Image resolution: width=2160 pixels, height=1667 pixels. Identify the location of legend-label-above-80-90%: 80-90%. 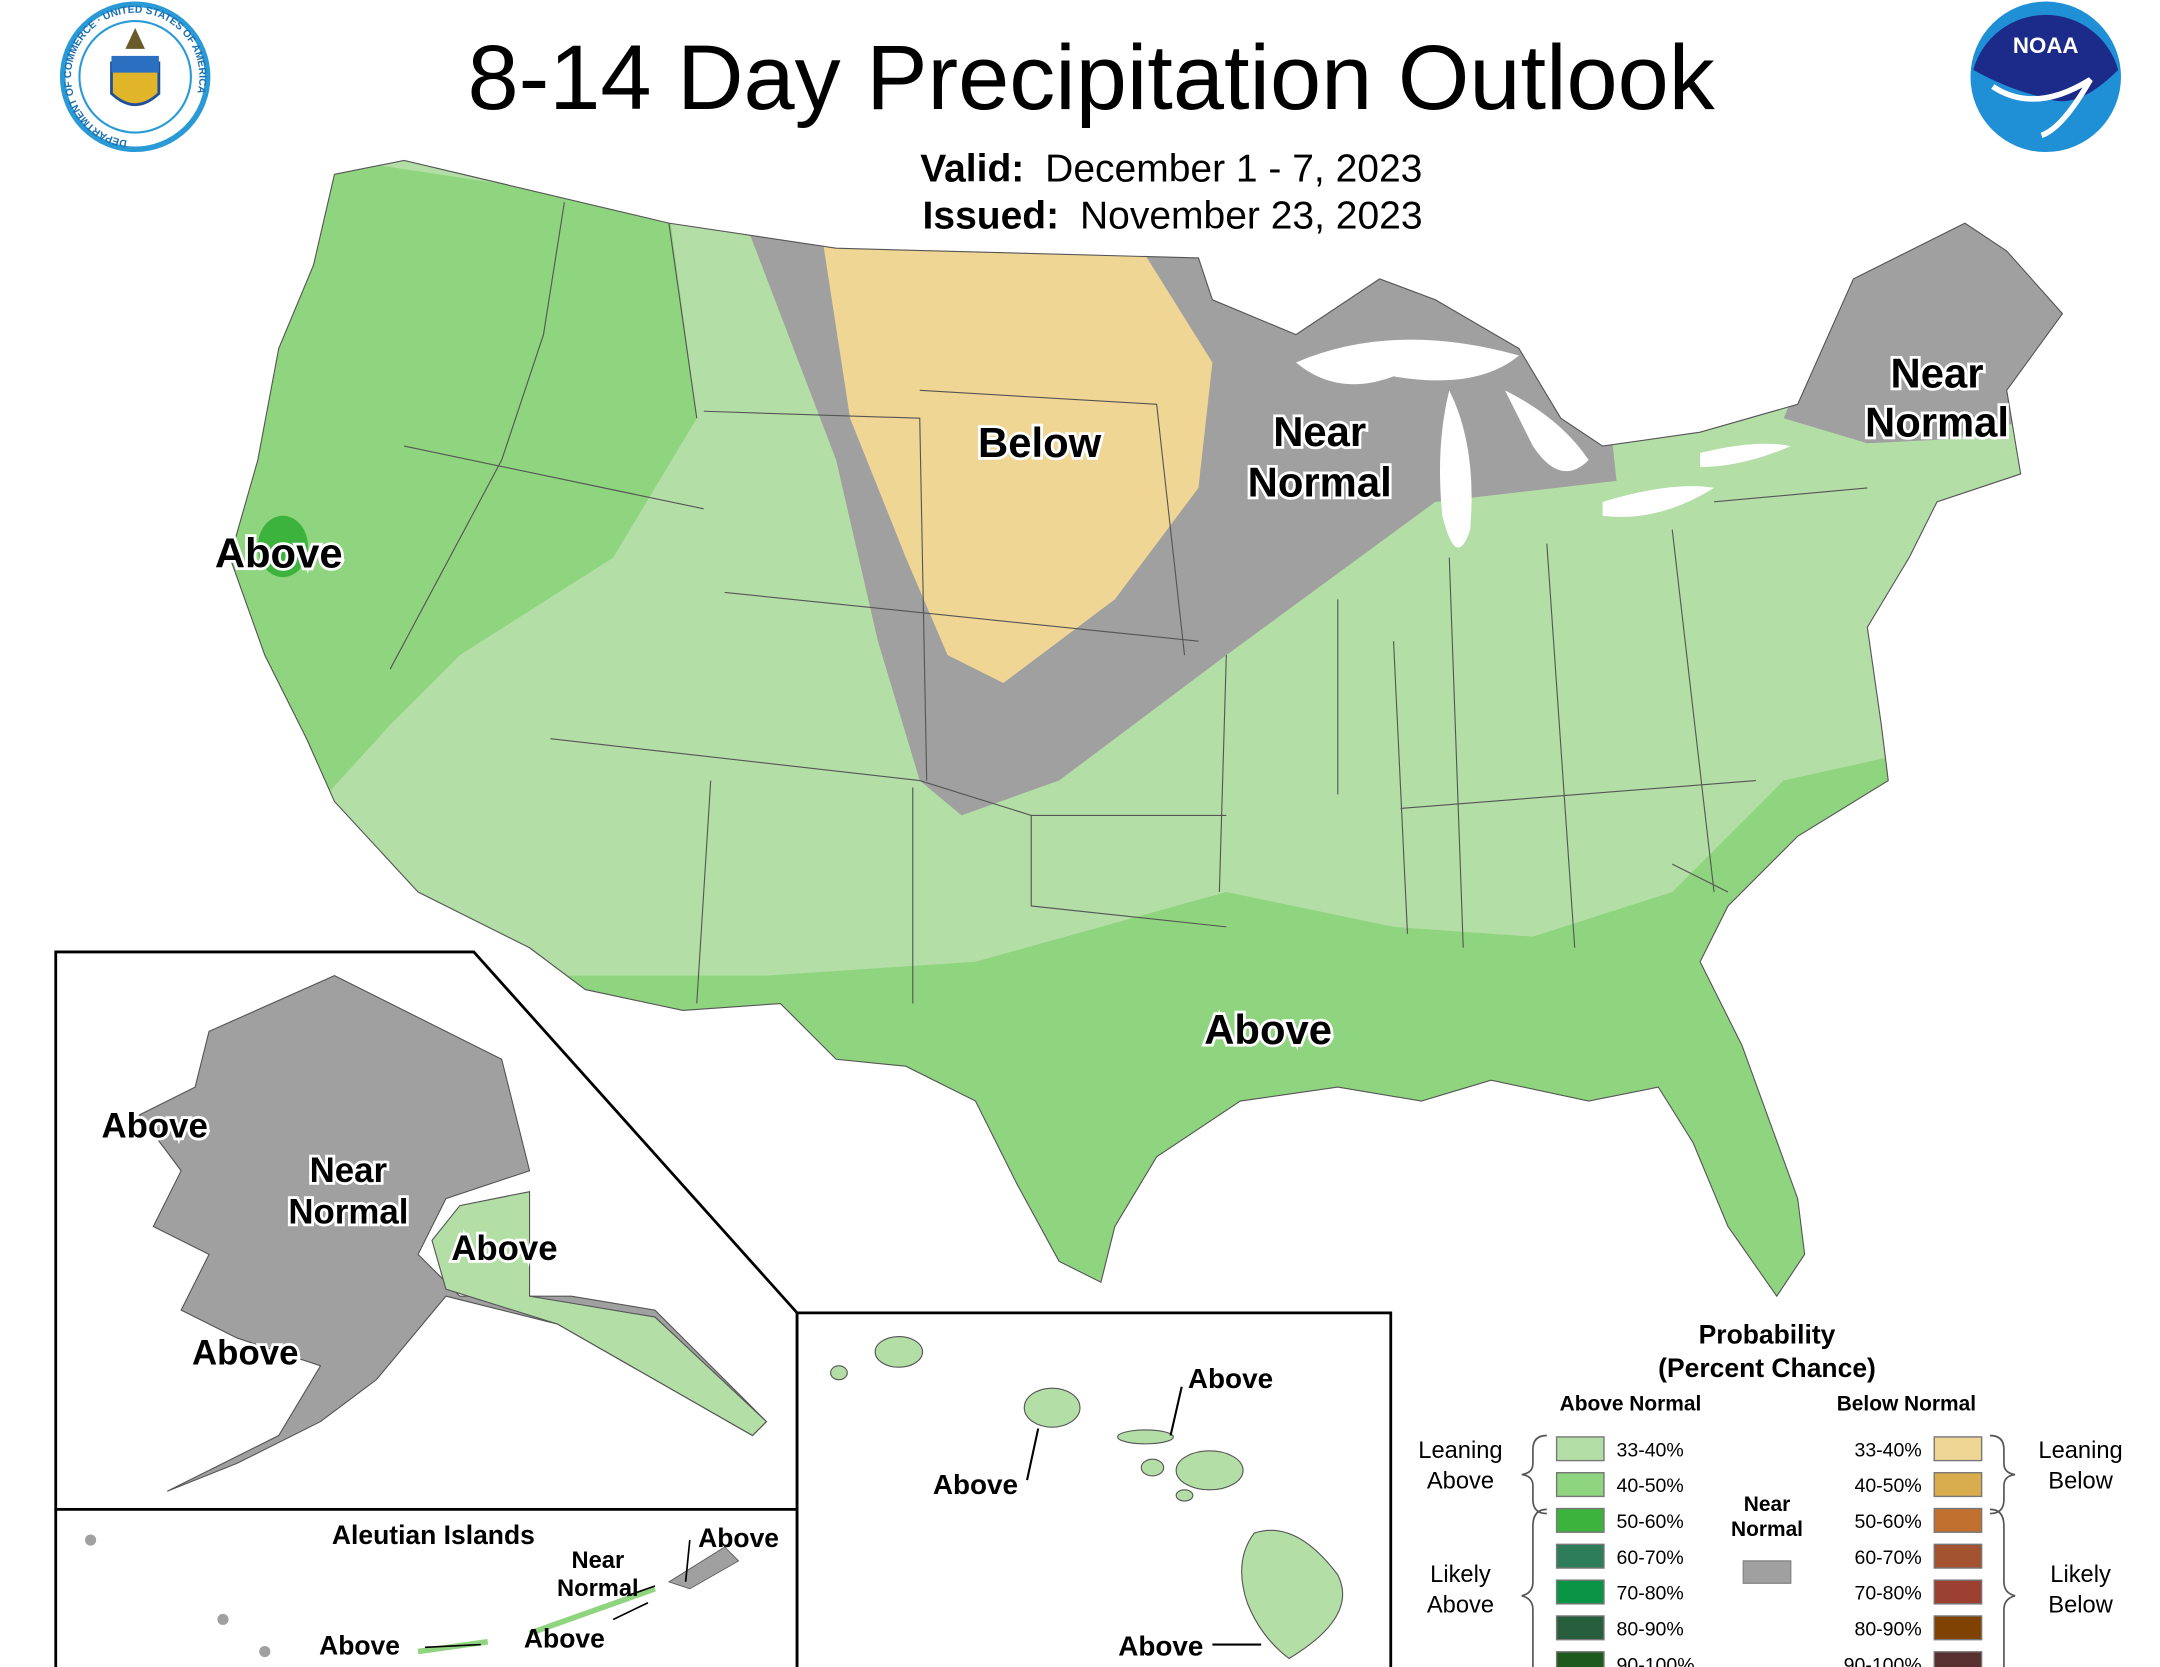
(1650, 1629).